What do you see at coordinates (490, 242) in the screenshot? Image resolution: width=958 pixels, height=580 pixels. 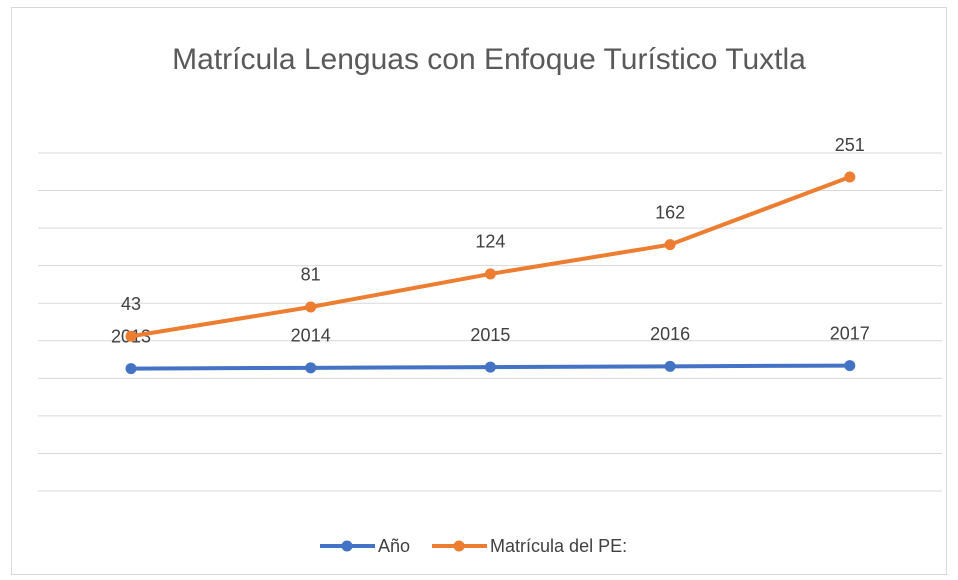 I see `data-label: 124` at bounding box center [490, 242].